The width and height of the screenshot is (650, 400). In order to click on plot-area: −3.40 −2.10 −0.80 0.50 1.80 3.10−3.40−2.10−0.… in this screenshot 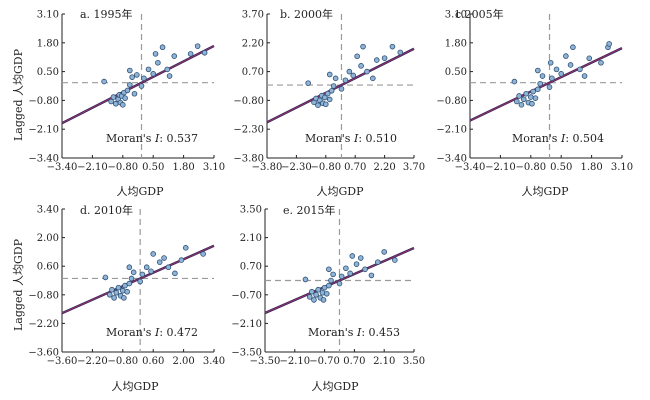, I will do `click(126, 92)`.